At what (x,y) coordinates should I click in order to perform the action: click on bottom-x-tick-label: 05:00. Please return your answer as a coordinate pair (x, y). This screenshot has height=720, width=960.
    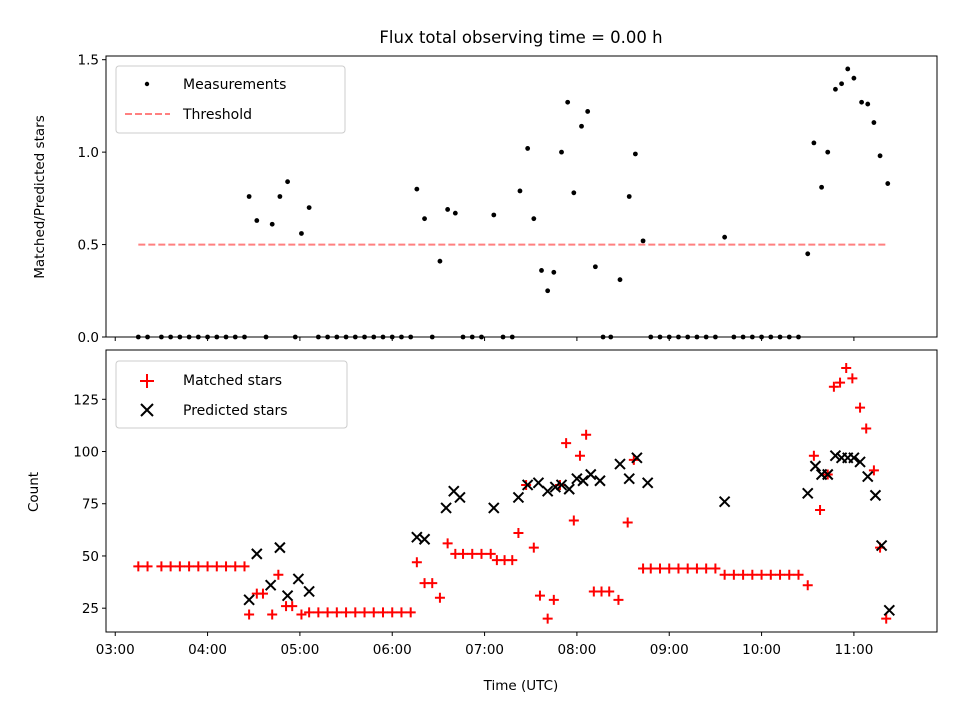
    Looking at the image, I should click on (299, 650).